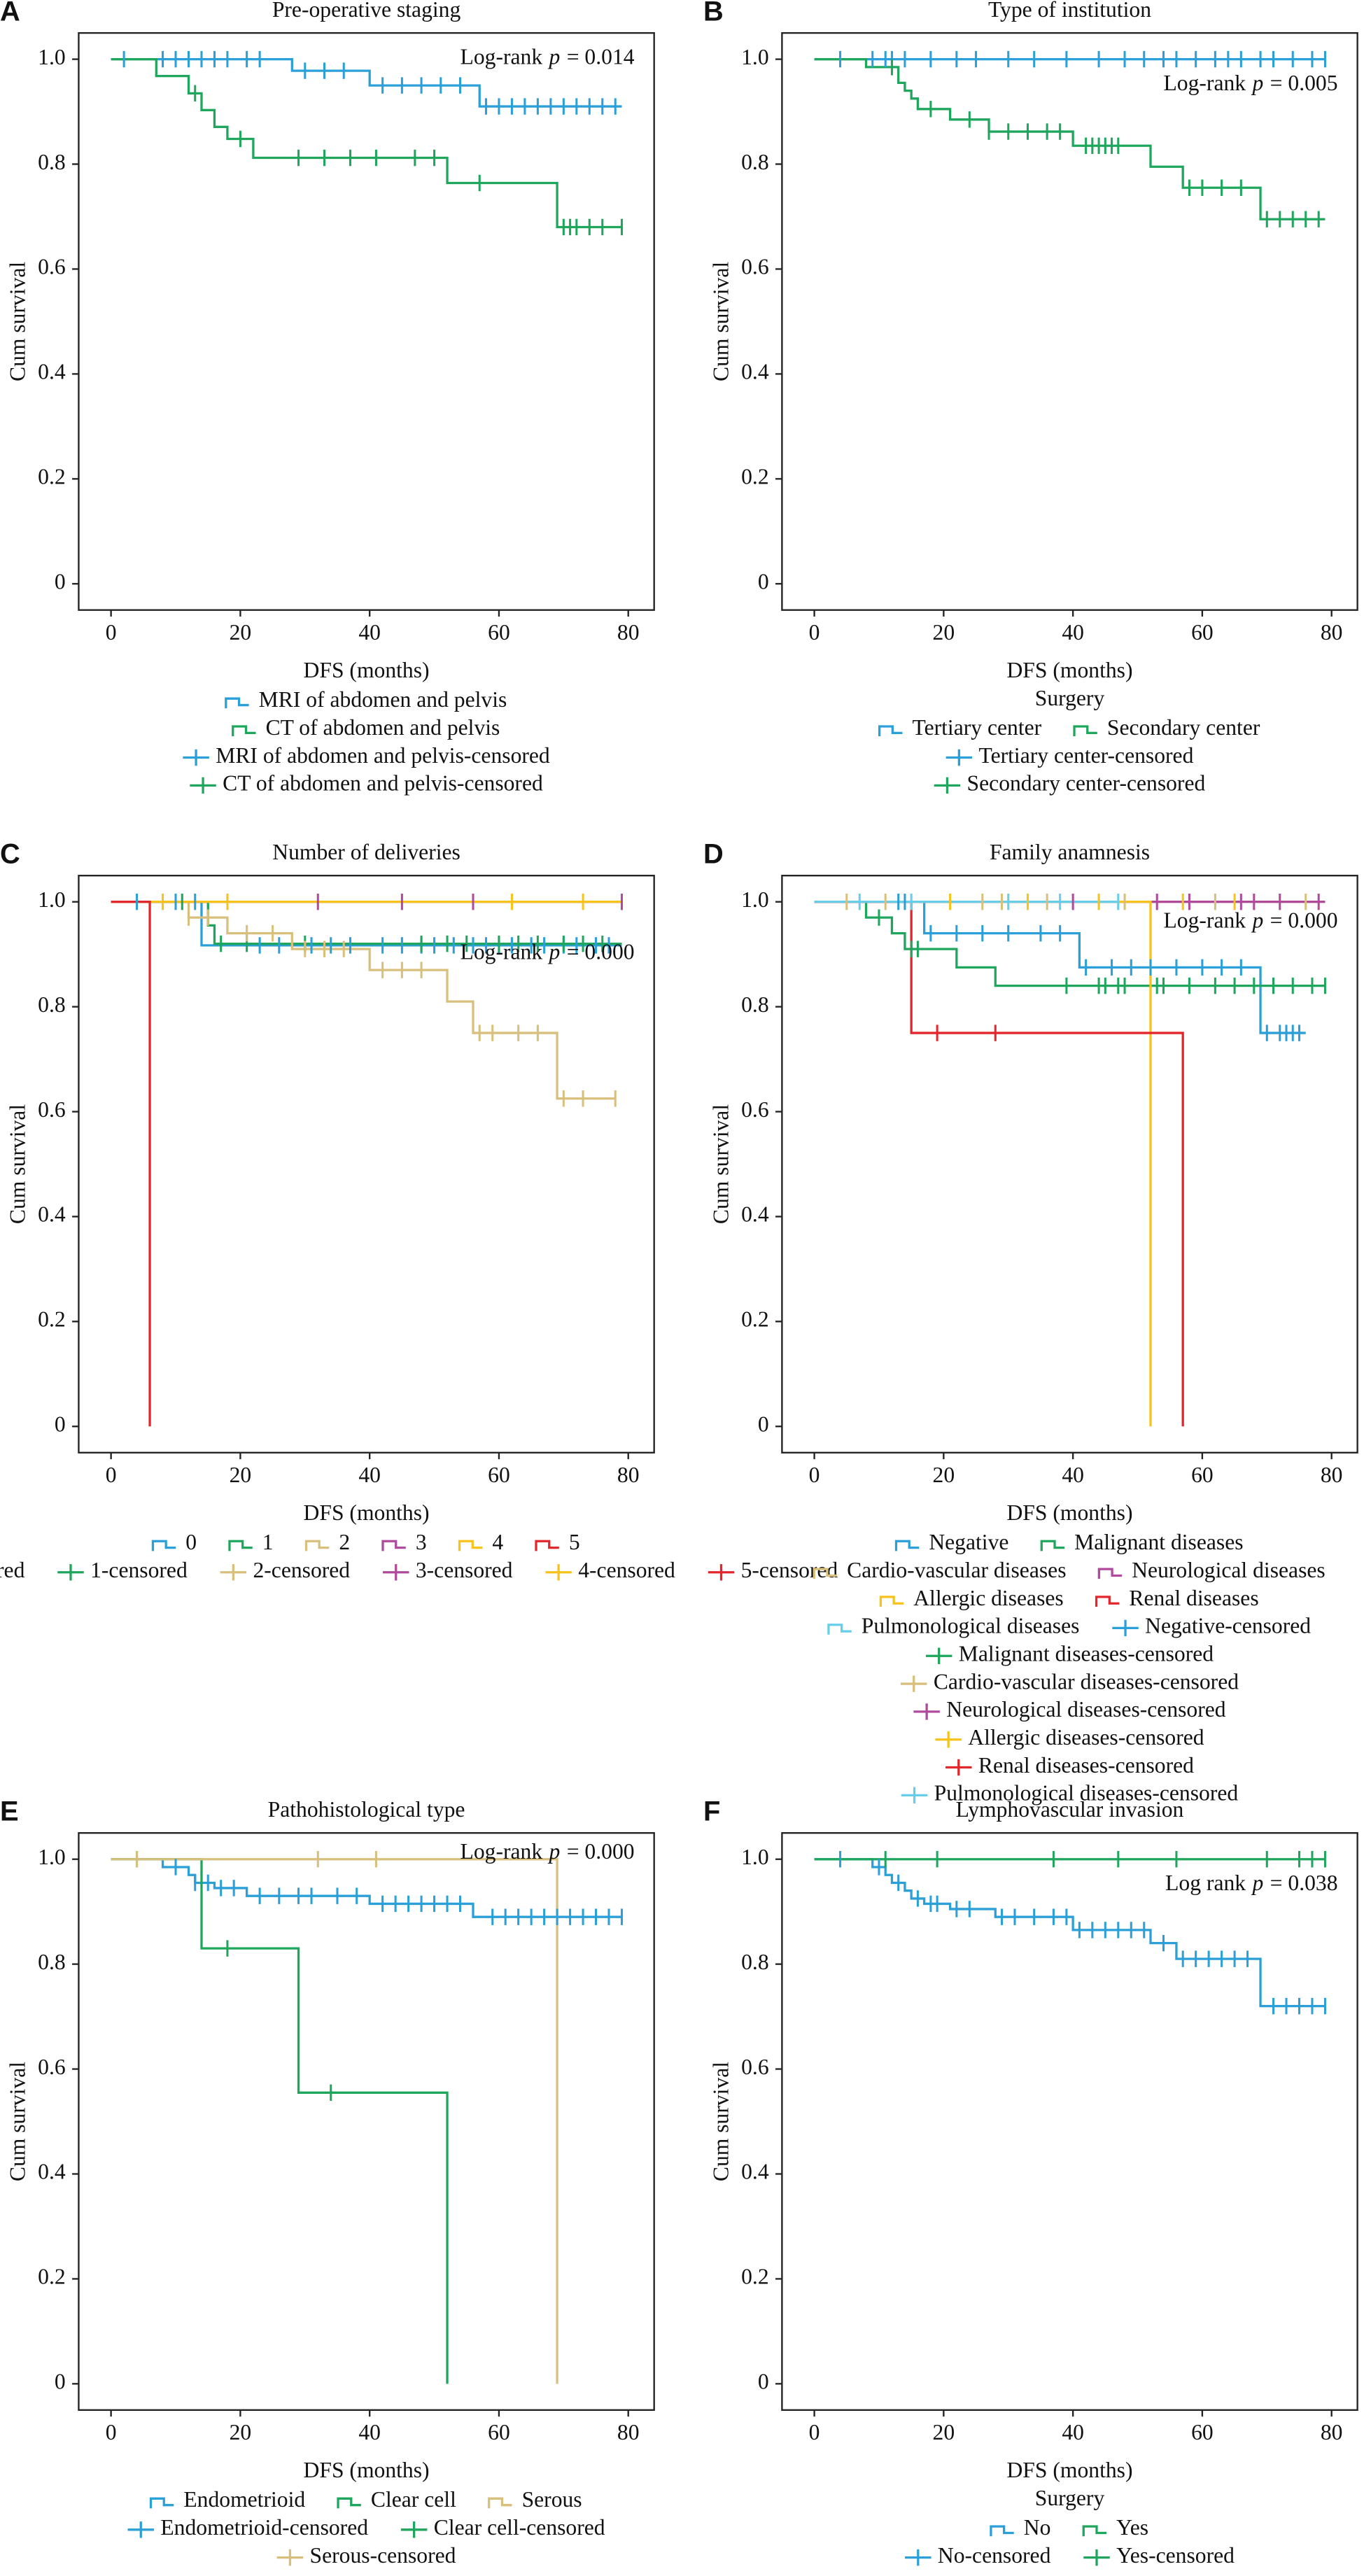 This screenshot has height=2576, width=1364. I want to click on legend-entry: MRI of abdomen and pelvis, so click(366, 699).